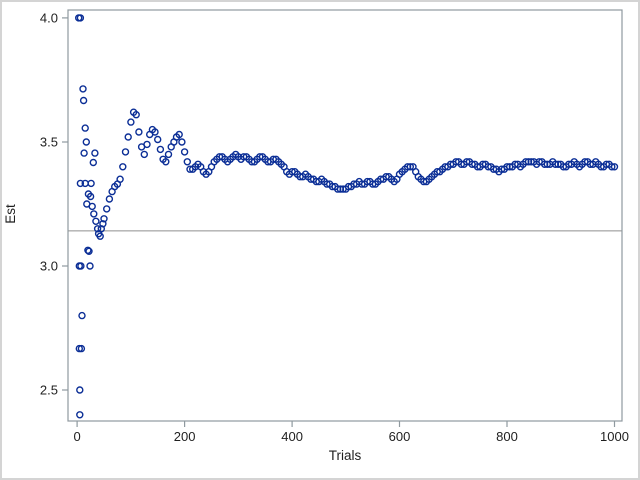 Image resolution: width=640 pixels, height=480 pixels. I want to click on y-tick-label: 3.5, so click(49, 142).